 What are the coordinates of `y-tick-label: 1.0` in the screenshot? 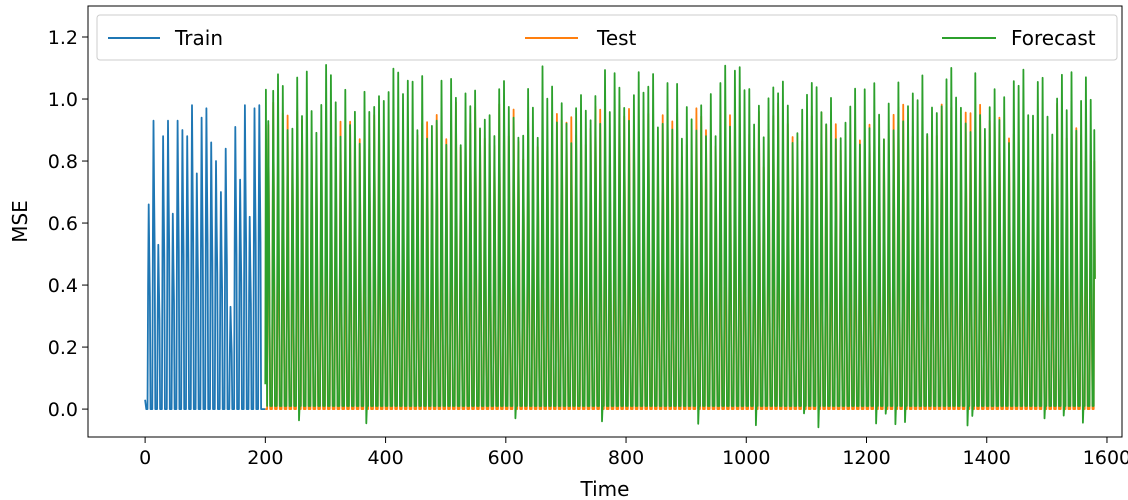 It's located at (63, 100).